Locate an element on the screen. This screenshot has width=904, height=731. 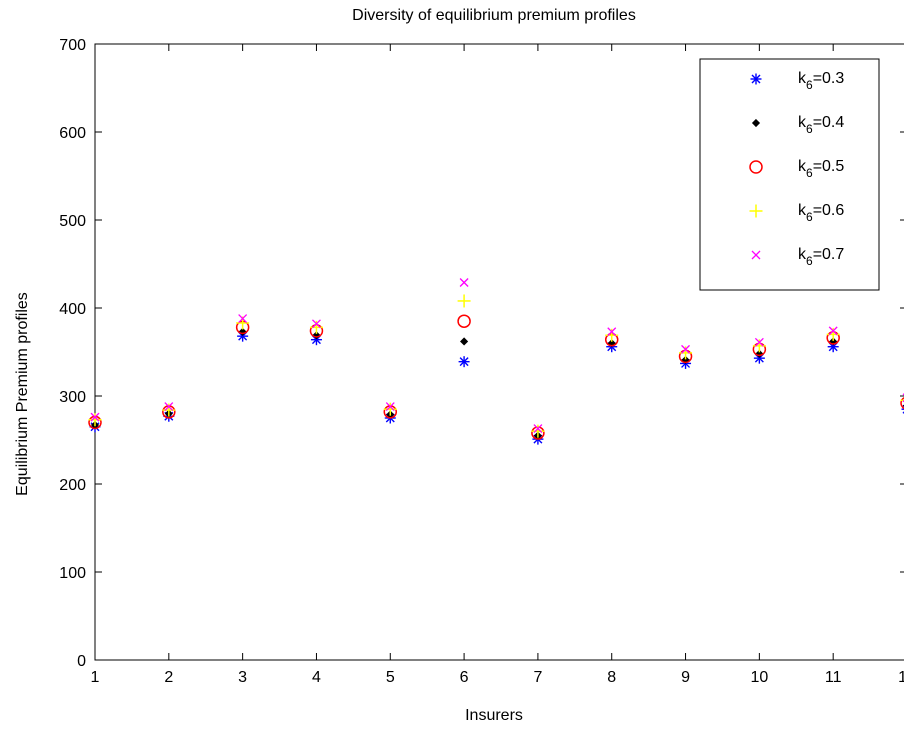
legend-box is located at coordinates (789, 174).